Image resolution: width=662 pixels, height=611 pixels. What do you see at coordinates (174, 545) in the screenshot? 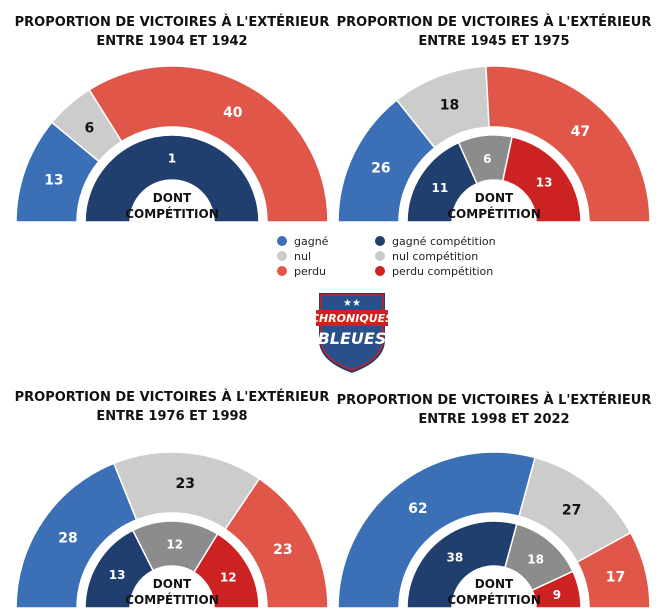
I see `inner-label-nul-competition: 12` at bounding box center [174, 545].